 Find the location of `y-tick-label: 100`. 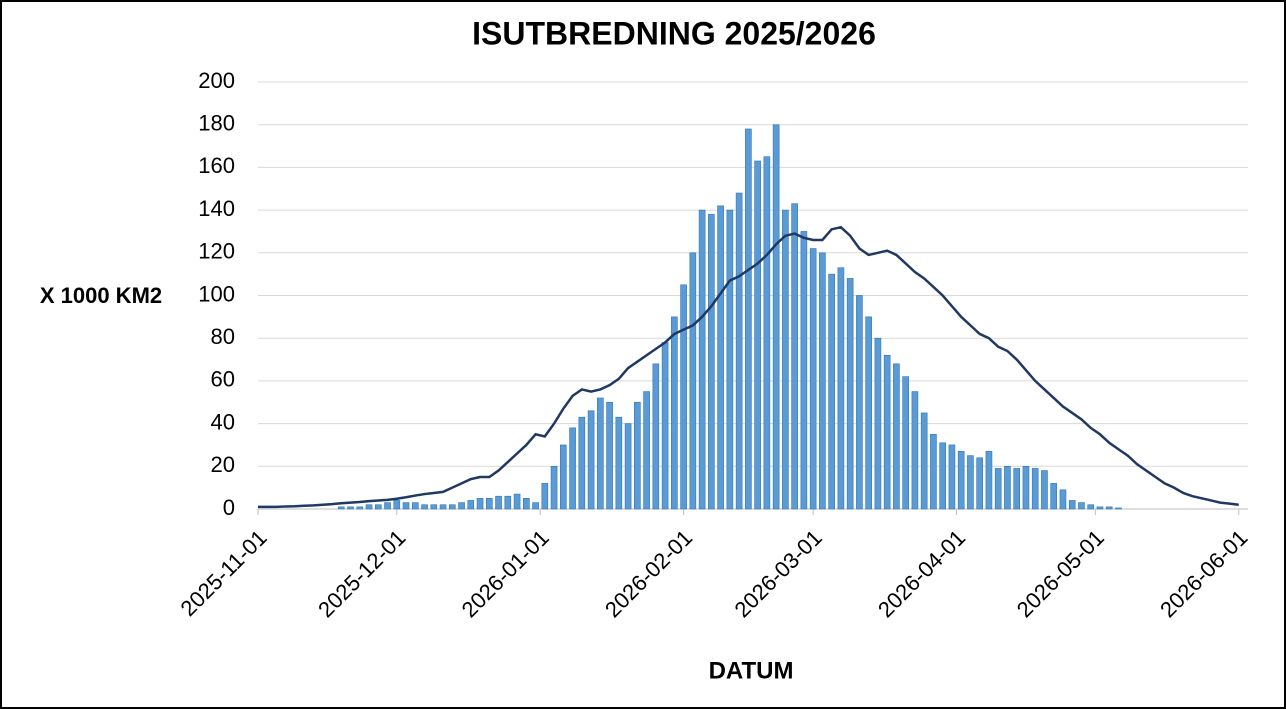

y-tick-label: 100 is located at coordinates (216, 293).